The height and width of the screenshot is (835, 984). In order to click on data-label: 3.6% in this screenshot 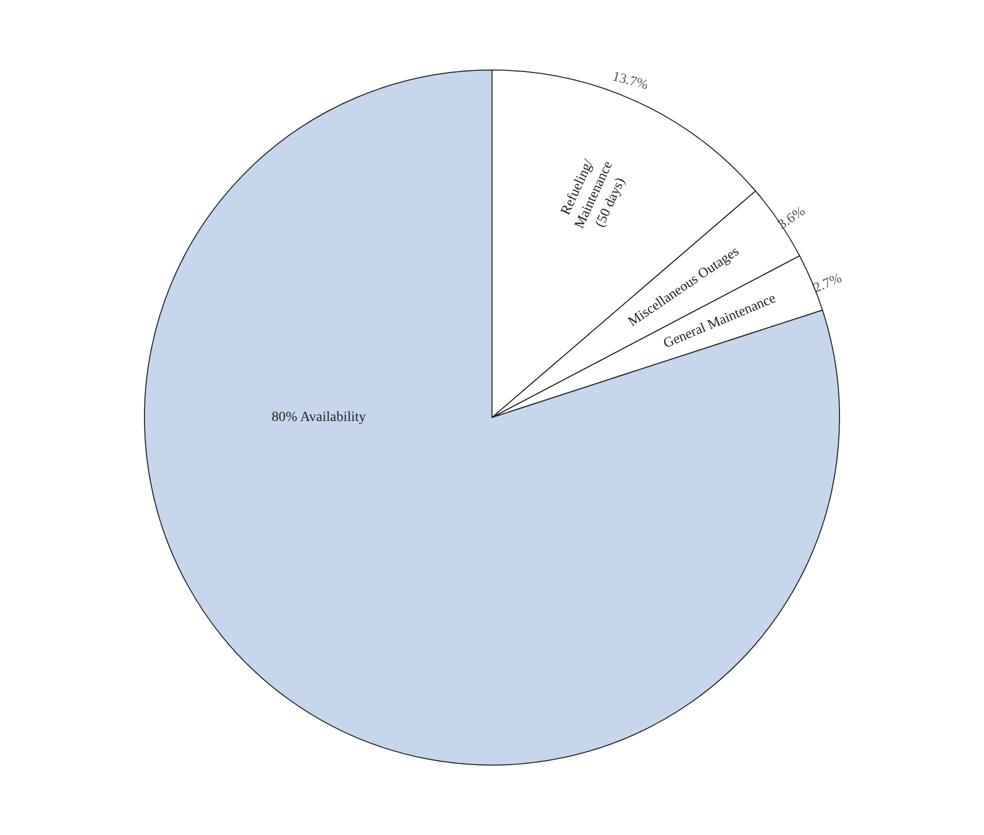, I will do `click(792, 218)`.